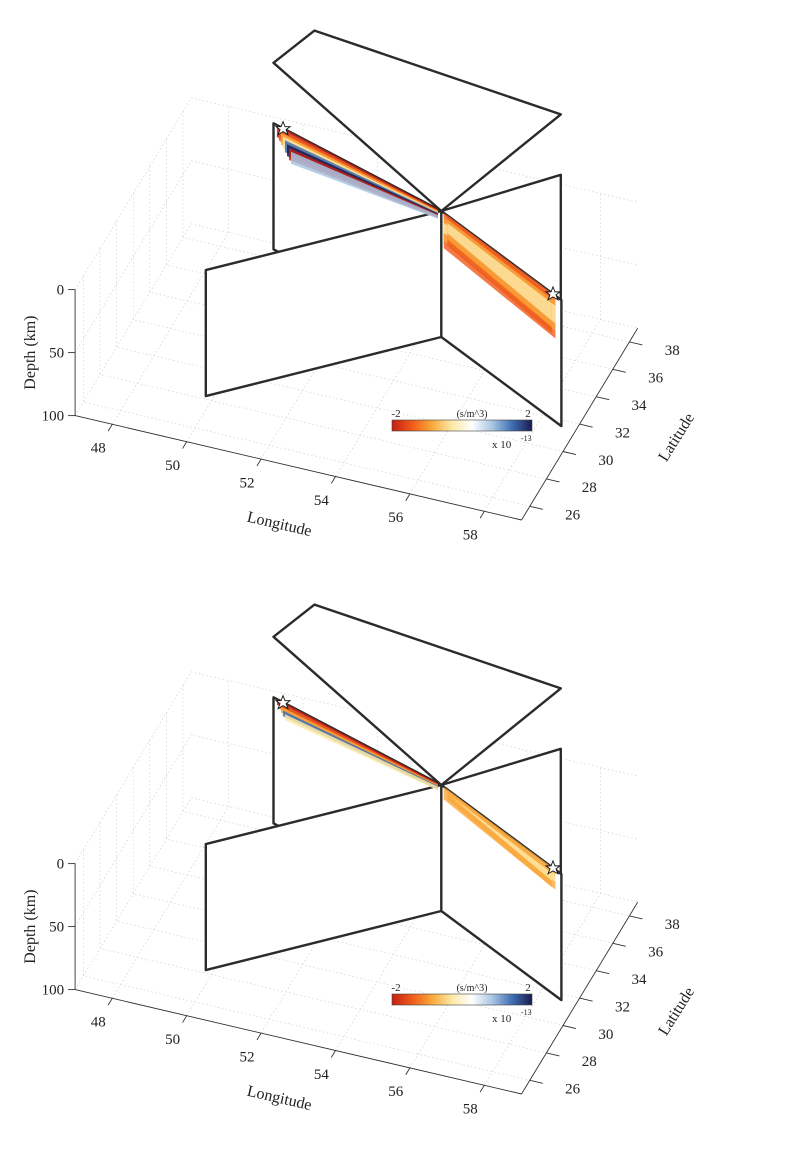 This screenshot has height=1153, width=803. Describe the element at coordinates (580, 998) in the screenshot. I see `y-axis-line` at that location.